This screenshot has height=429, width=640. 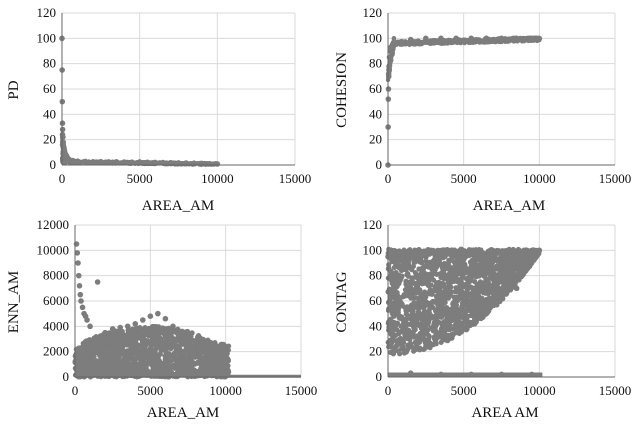 I want to click on y-tick-label: 40, so click(x=375, y=325).